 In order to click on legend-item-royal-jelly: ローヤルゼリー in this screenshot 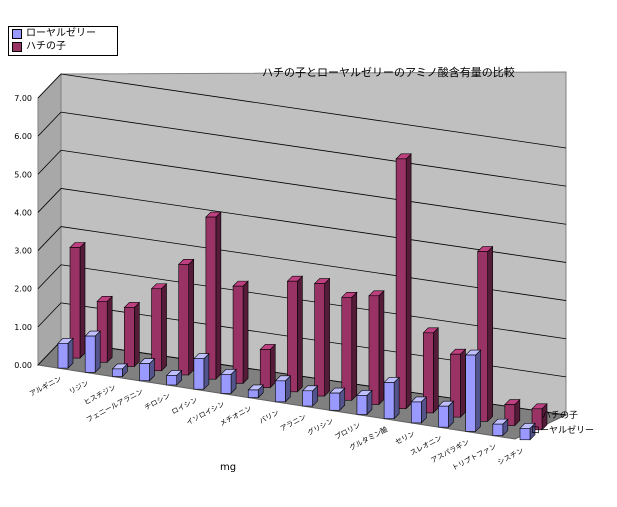, I will do `click(63, 33)`.